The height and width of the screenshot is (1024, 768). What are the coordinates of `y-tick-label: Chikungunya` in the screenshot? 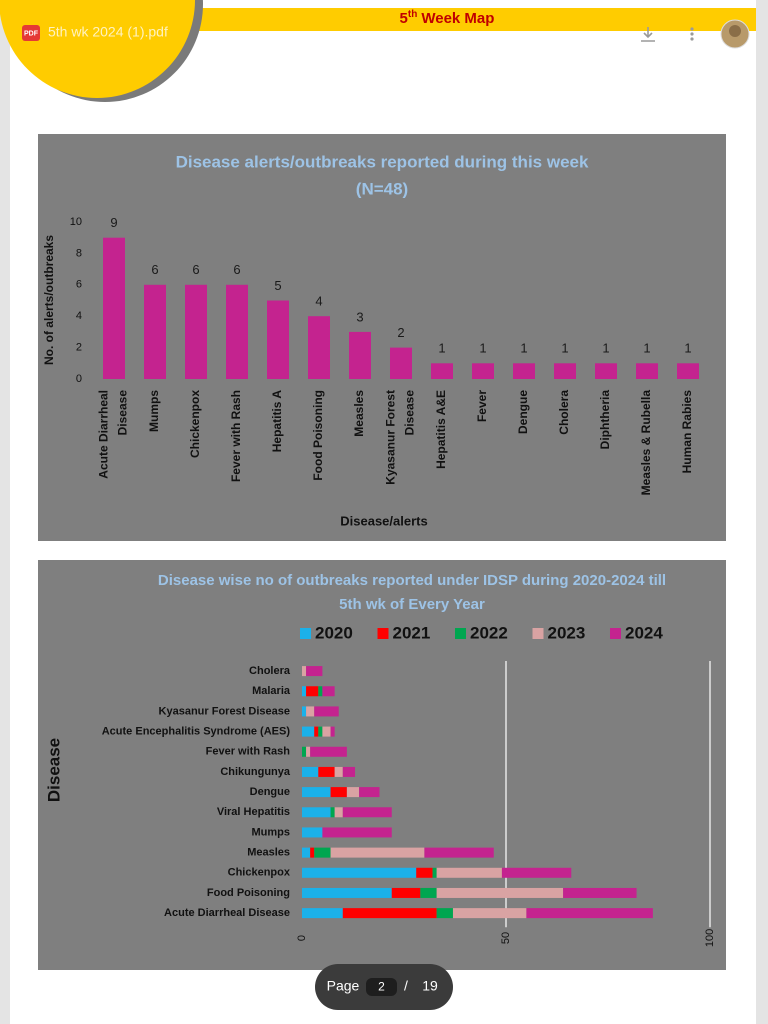 It's located at (255, 772).